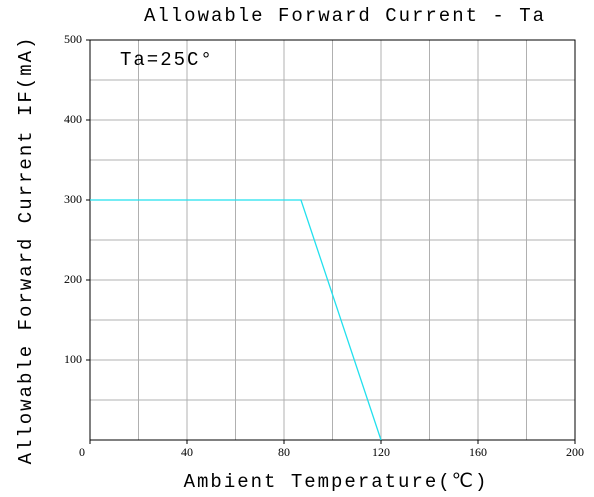 Image resolution: width=594 pixels, height=497 pixels. What do you see at coordinates (381, 452) in the screenshot?
I see `x-tick-label: 120` at bounding box center [381, 452].